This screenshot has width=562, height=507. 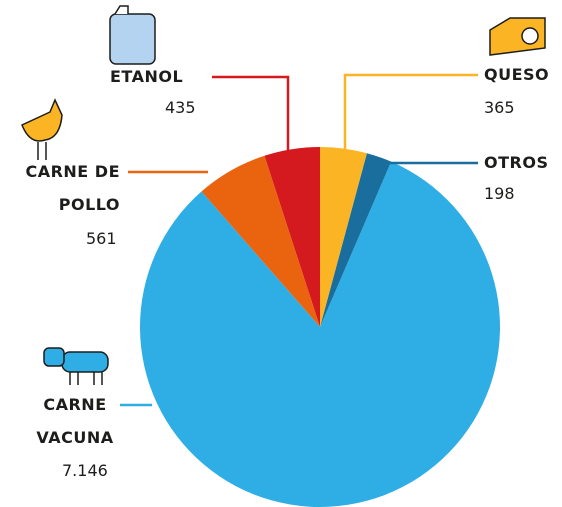 What do you see at coordinates (147, 76) in the screenshot?
I see `slice-label: ETANOL` at bounding box center [147, 76].